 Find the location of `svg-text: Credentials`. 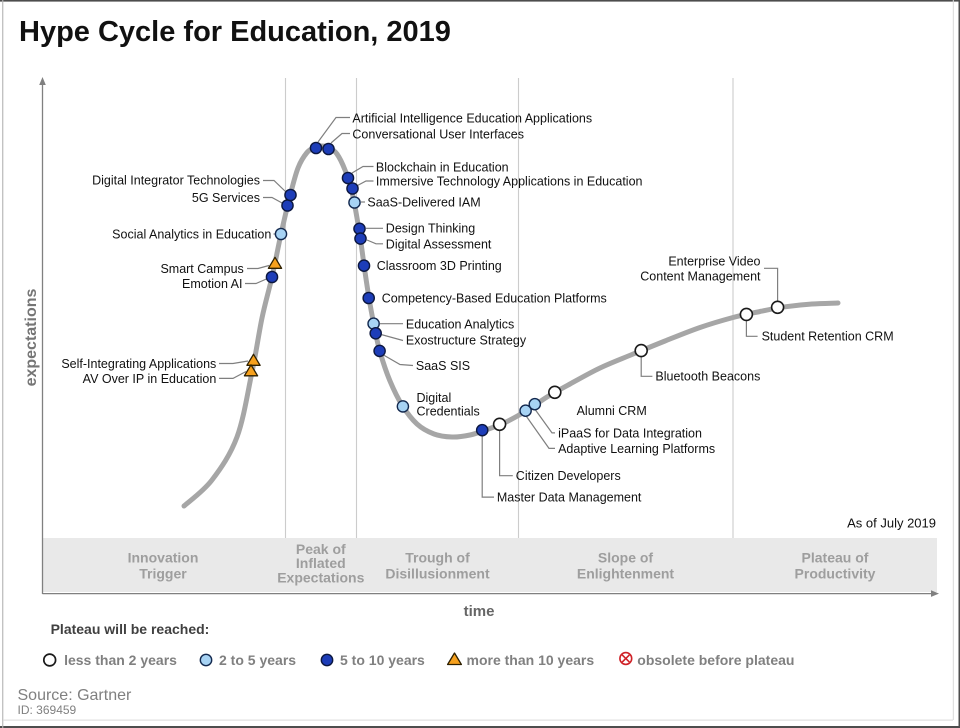

svg-text: Credentials is located at coordinates (448, 411).